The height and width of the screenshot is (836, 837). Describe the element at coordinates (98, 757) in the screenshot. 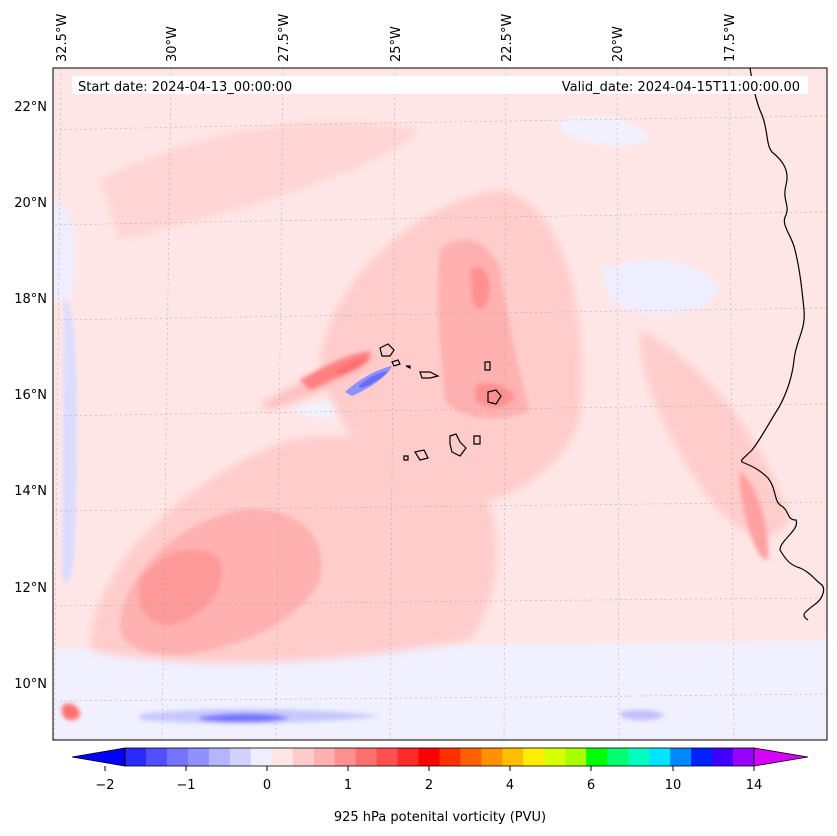

I see `colorbar-min-extend` at that location.